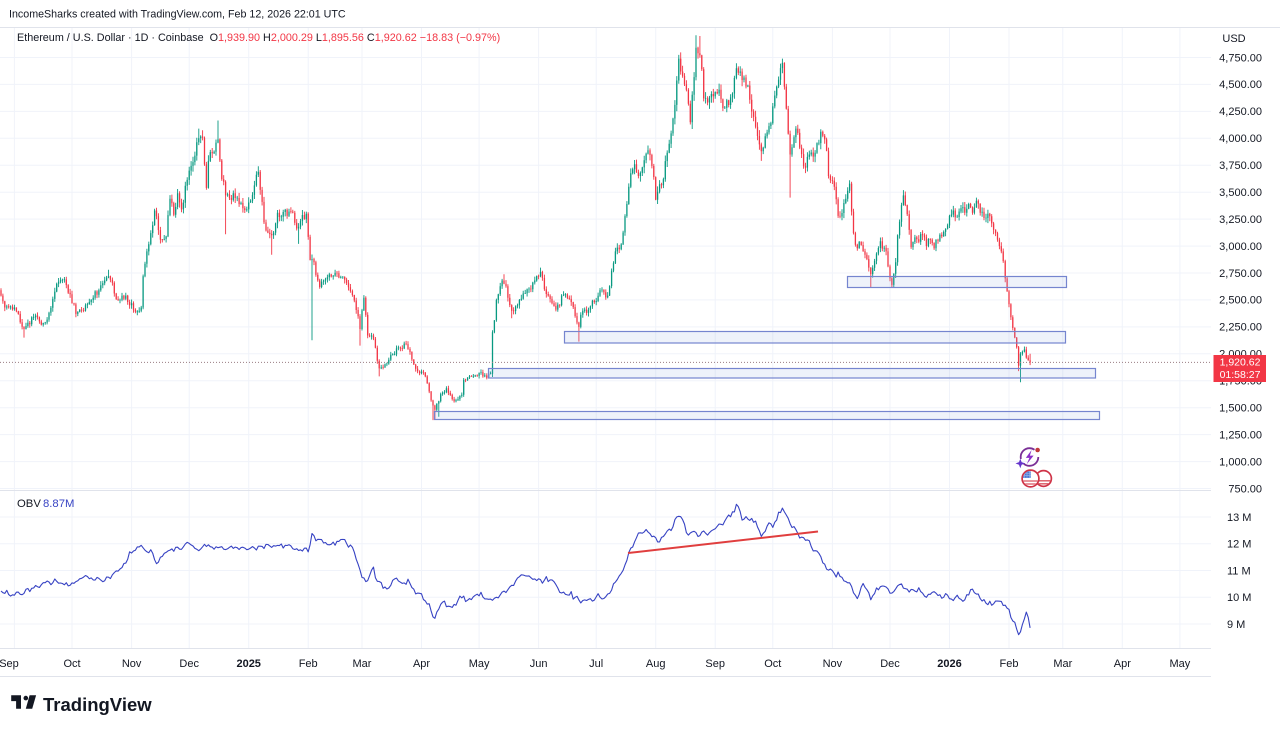 The height and width of the screenshot is (729, 1280). I want to click on svg-text: 1,250.00, so click(1240, 435).